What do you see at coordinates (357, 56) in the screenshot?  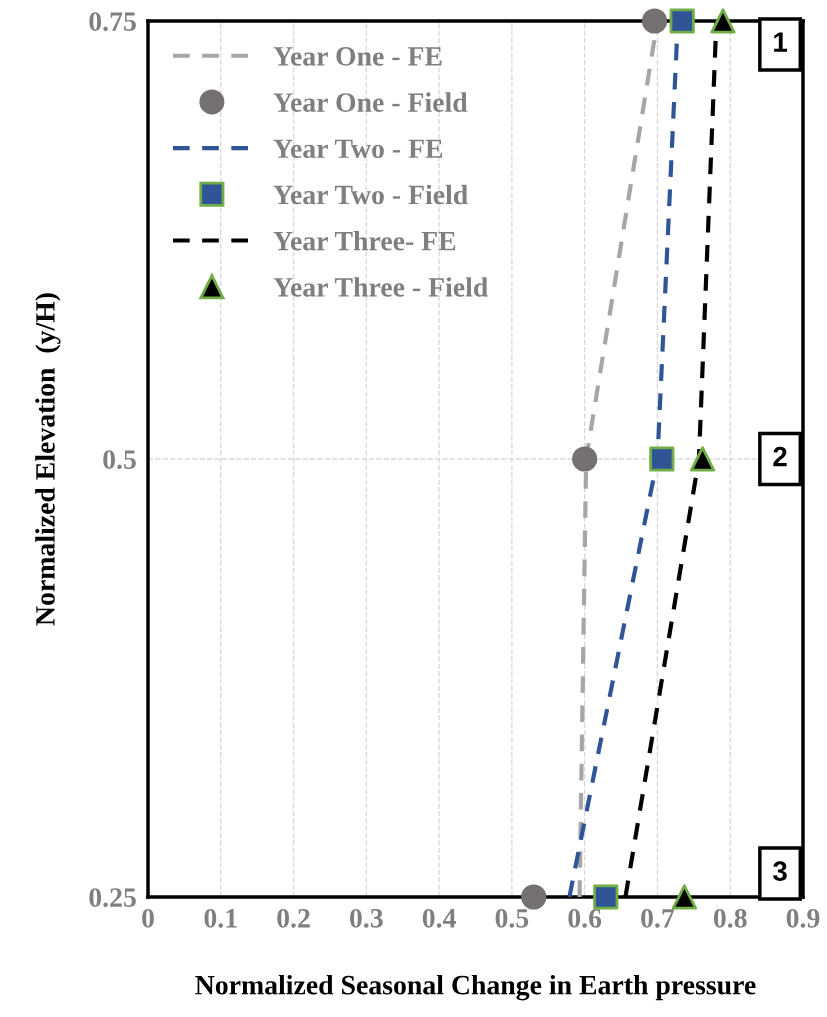 I see `legend-label: Year One - FE` at bounding box center [357, 56].